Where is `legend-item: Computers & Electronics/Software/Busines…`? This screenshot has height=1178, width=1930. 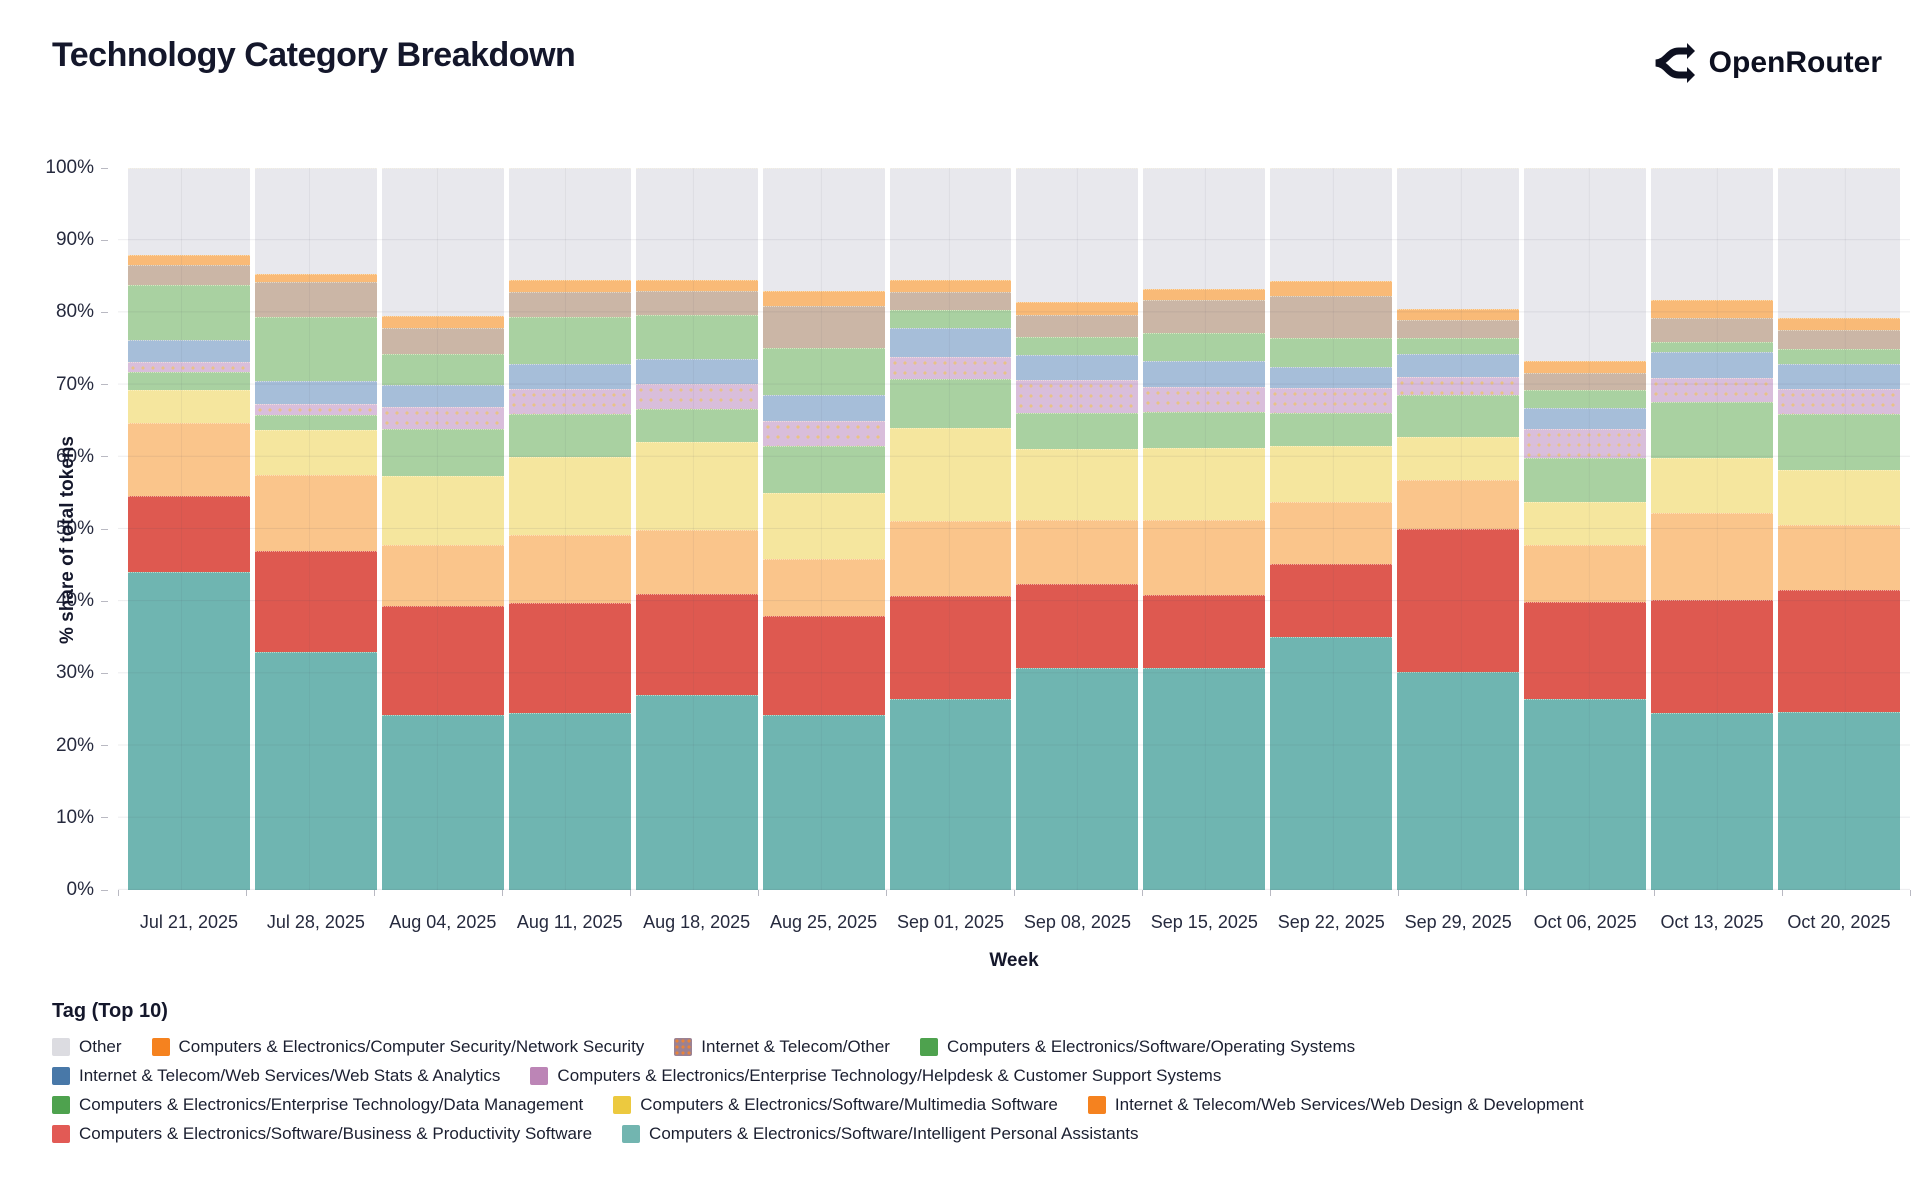 legend-item: Computers & Electronics/Software/Busines… is located at coordinates (322, 1134).